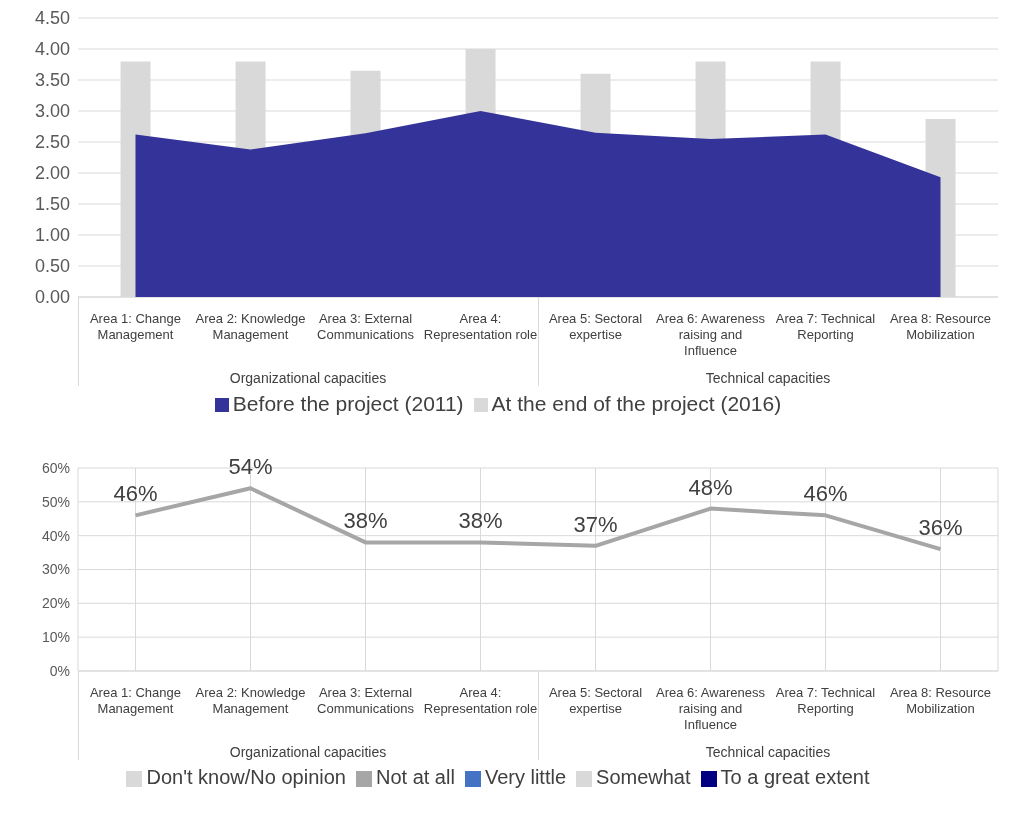  I want to click on legend-label: Don't know/No opinion, so click(246, 777).